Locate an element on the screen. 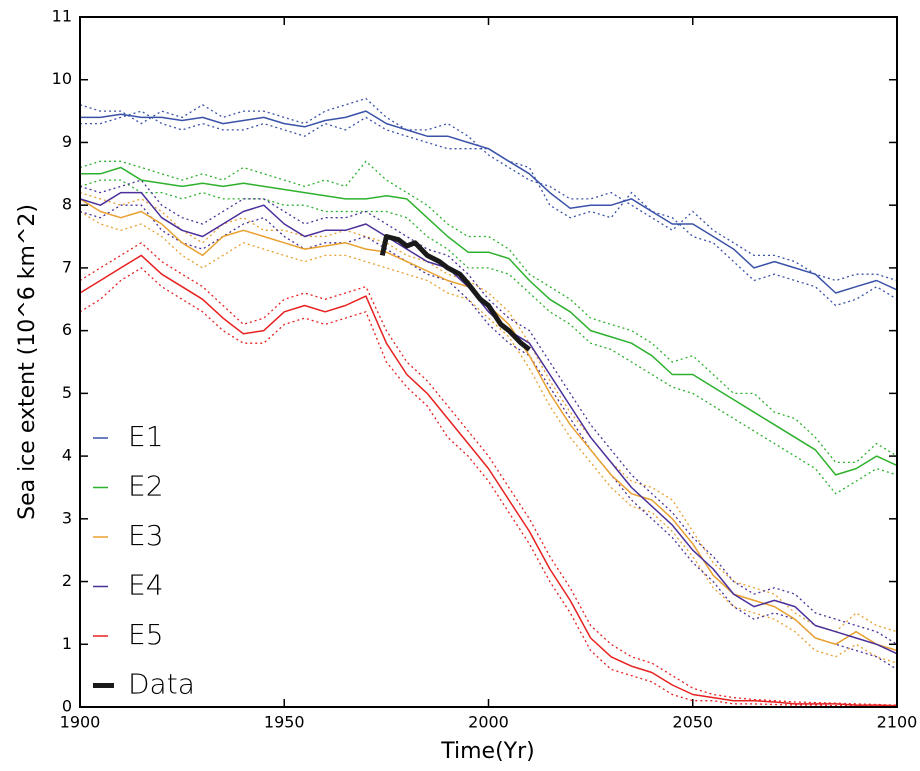 The image size is (920, 771). y-axis-label: Sea ice extent (10^6 km^2) is located at coordinates (27, 362).